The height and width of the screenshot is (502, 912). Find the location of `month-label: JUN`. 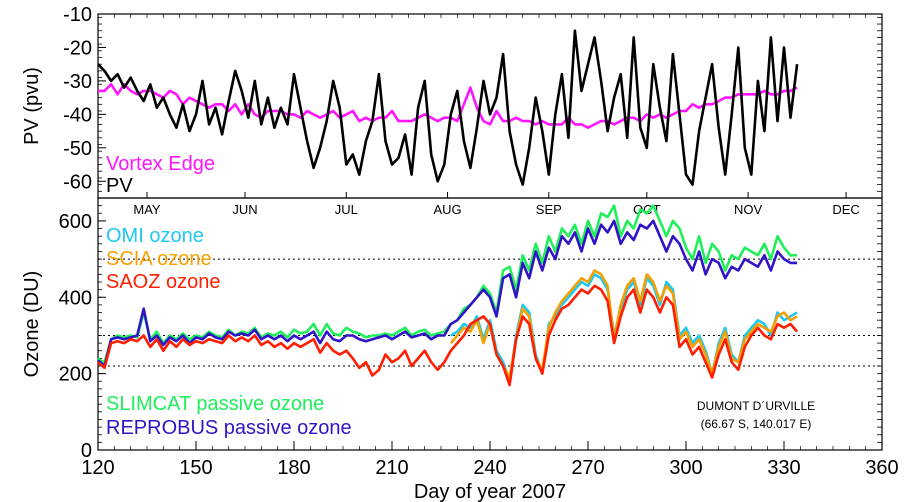

month-label: JUN is located at coordinates (244, 209).